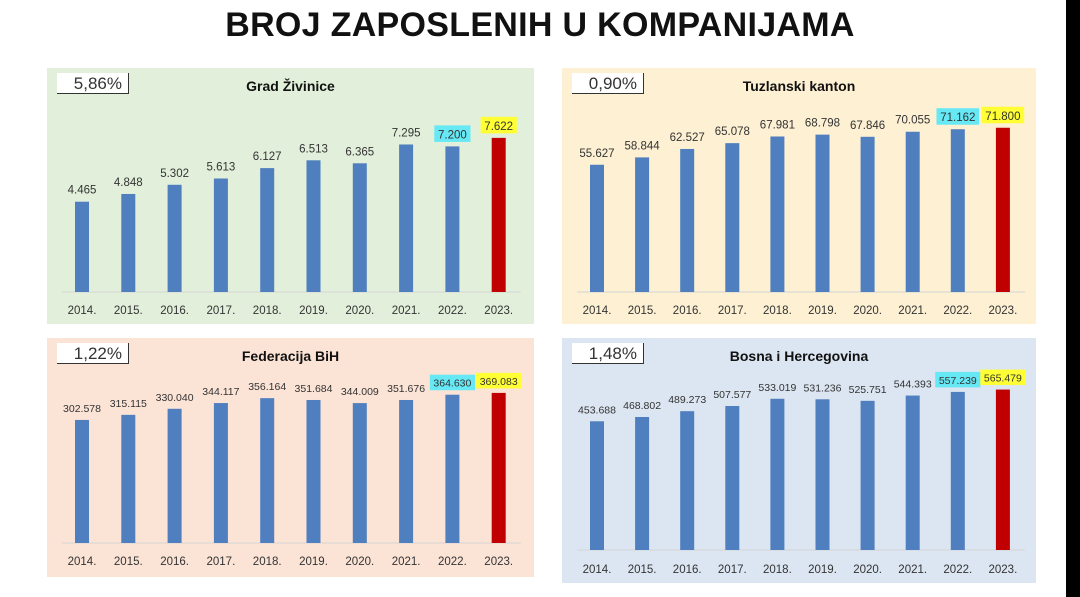  Describe the element at coordinates (608, 83) in the screenshot. I see `growth-rate-box: 0,90%` at that location.